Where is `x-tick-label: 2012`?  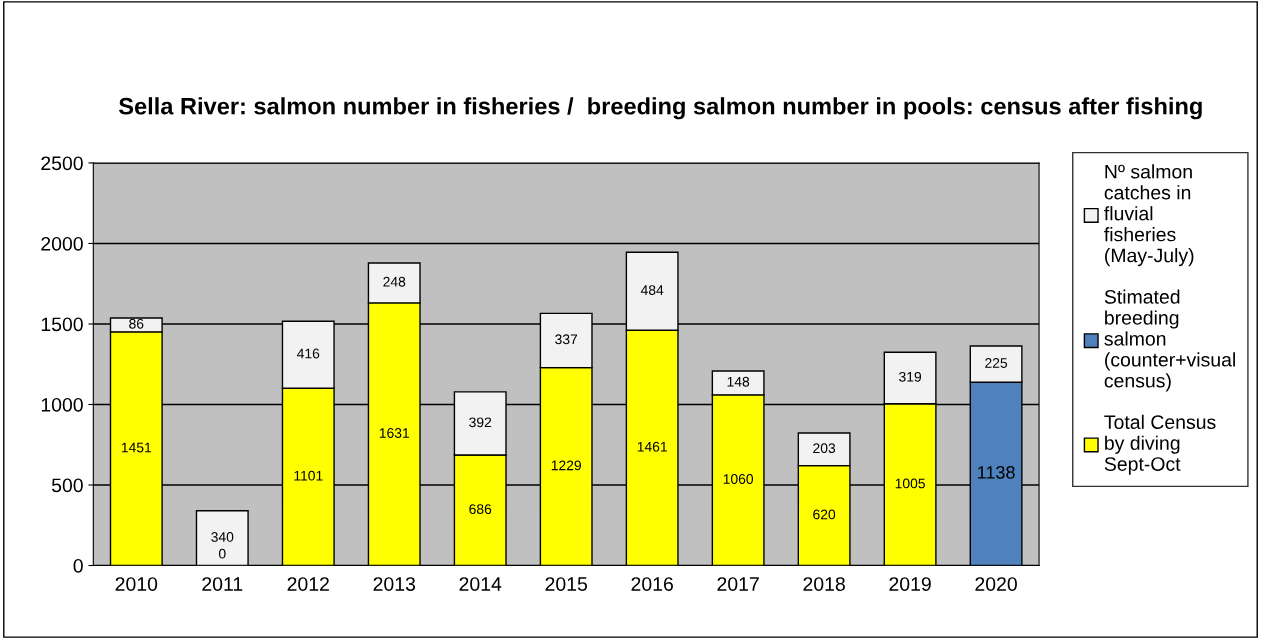
x-tick-label: 2012 is located at coordinates (308, 584).